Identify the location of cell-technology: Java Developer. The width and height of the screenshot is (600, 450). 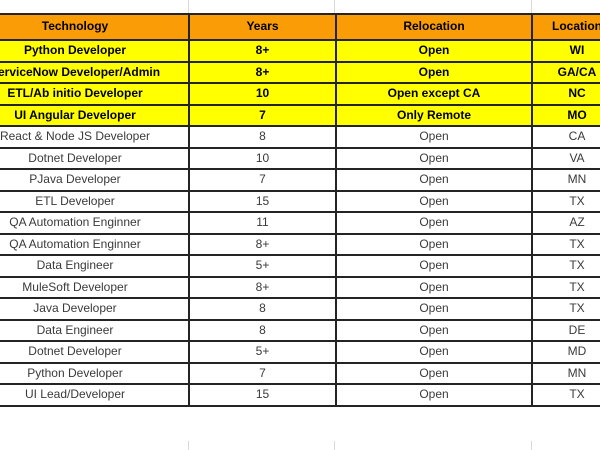
(95, 309).